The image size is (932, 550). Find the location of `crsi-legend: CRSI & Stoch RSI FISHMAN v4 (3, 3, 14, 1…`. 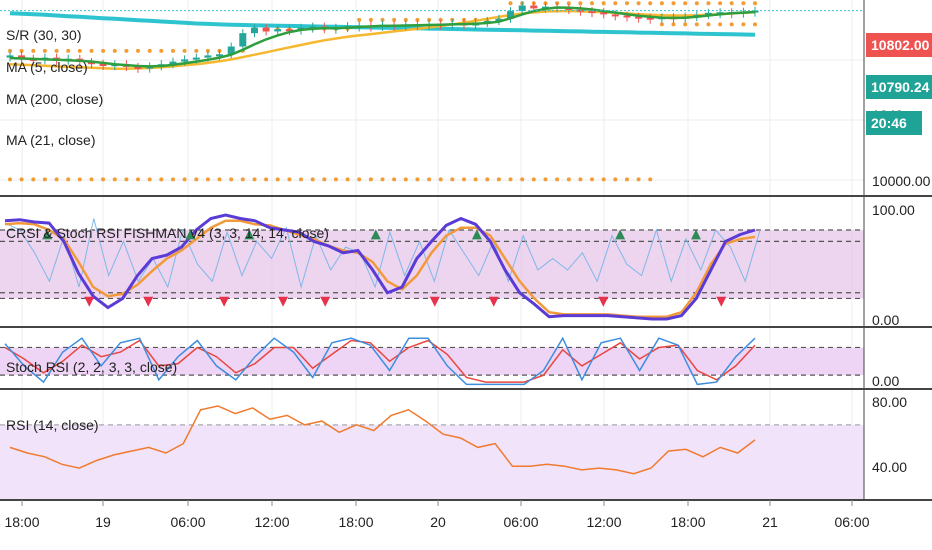

crsi-legend: CRSI & Stoch RSI FISHMAN v4 (3, 3, 14, 1… is located at coordinates (167, 233).